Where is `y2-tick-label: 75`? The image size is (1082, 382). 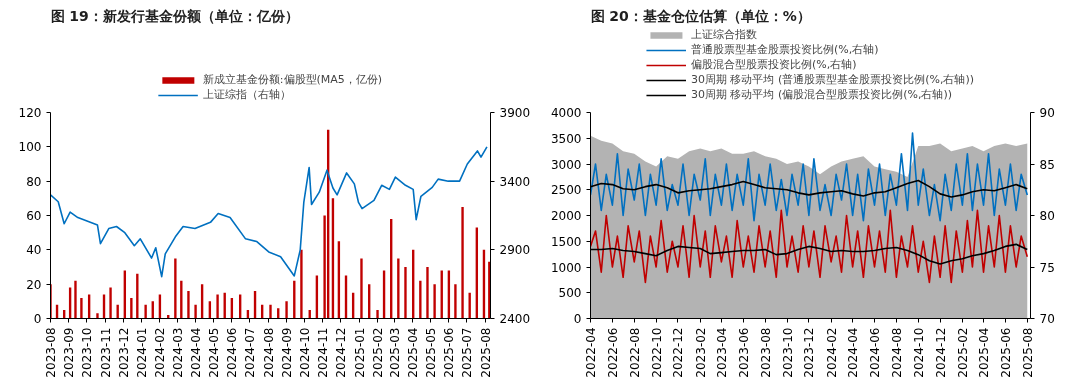 y2-tick-label: 75 is located at coordinates (1047, 267).